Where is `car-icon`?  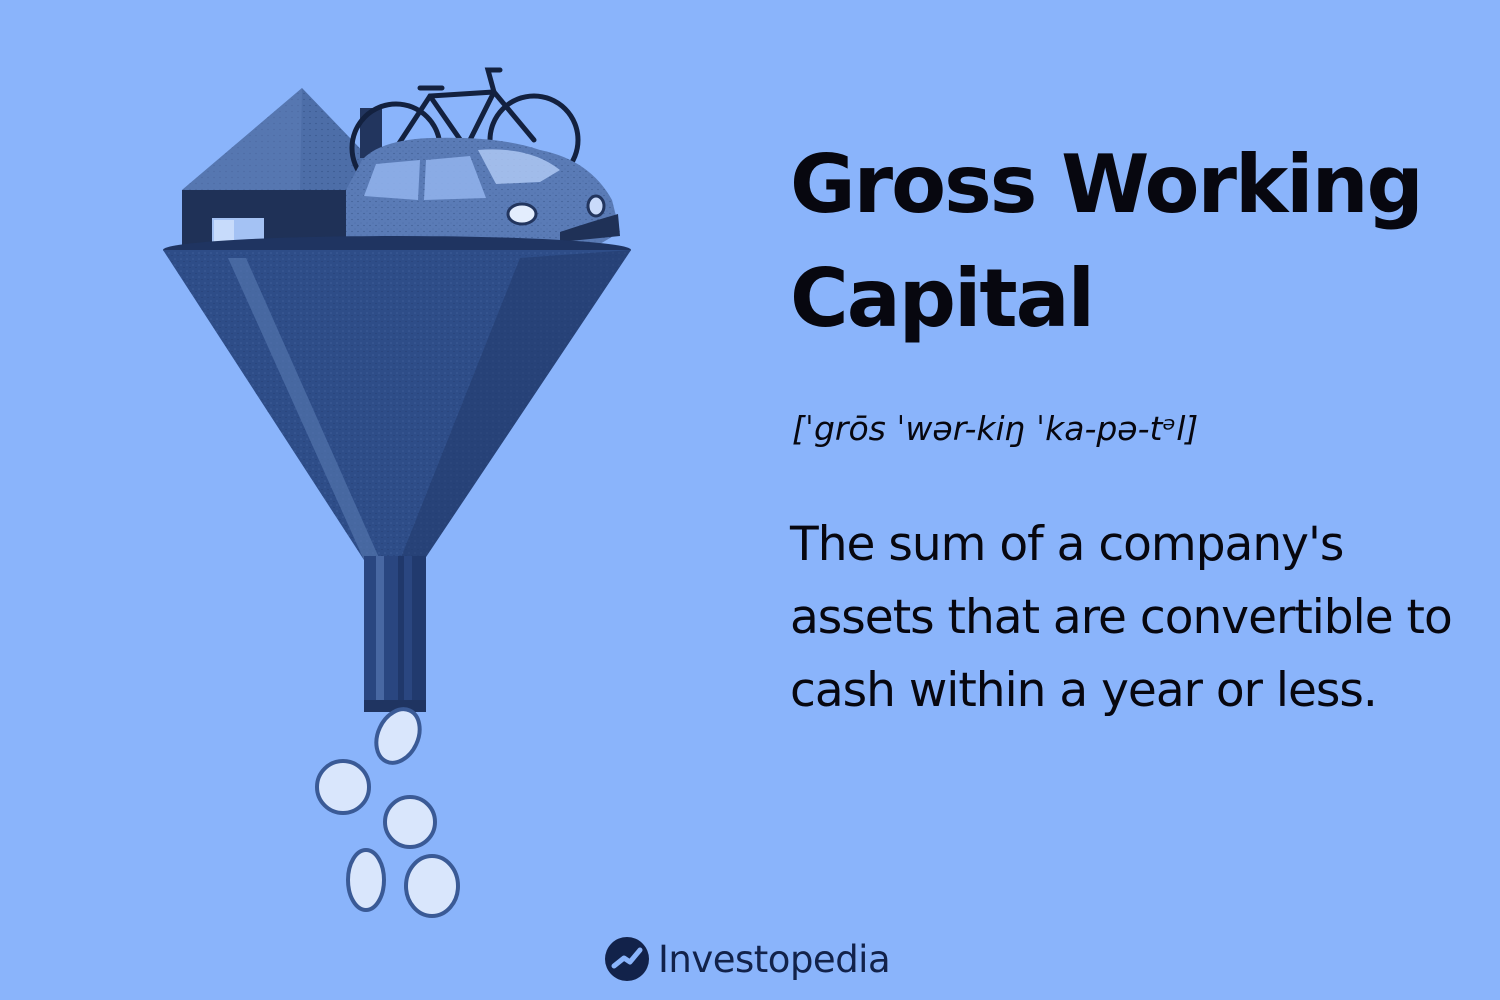
car-icon is located at coordinates (483, 191).